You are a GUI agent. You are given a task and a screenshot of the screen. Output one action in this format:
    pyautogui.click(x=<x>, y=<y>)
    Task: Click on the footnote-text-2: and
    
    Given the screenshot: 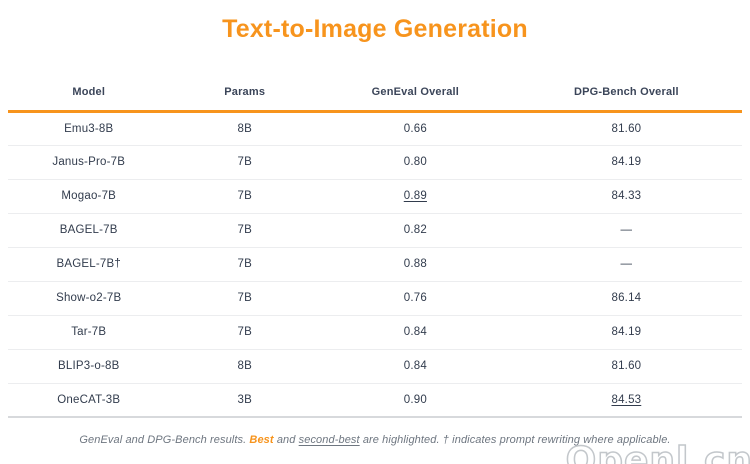 What is the action you would take?
    pyautogui.click(x=286, y=440)
    